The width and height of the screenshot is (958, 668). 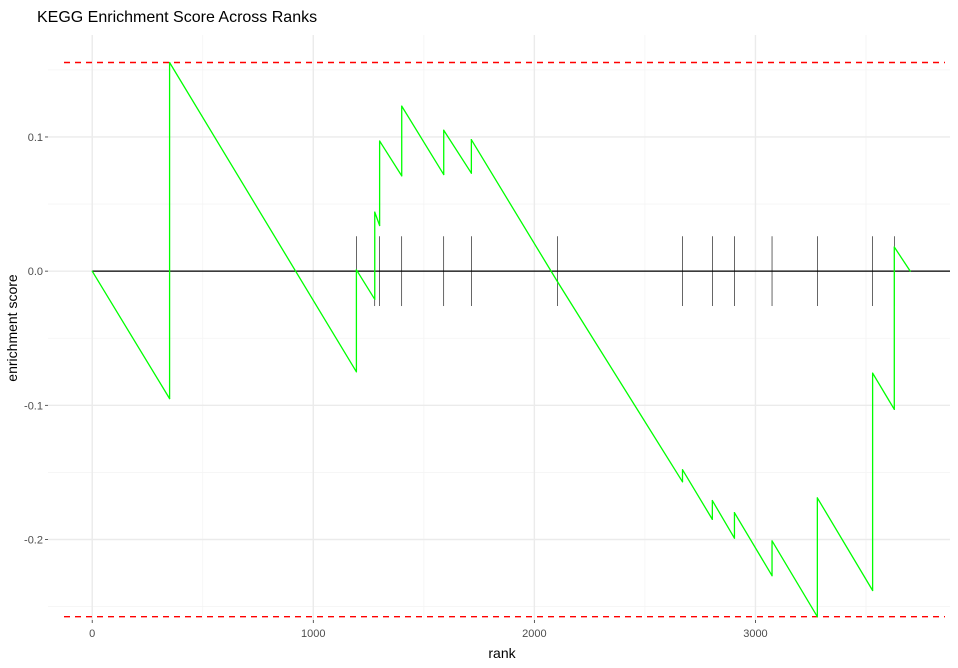 I want to click on x-axis-ticks: 0 1000 2000 3000, so click(x=428, y=630).